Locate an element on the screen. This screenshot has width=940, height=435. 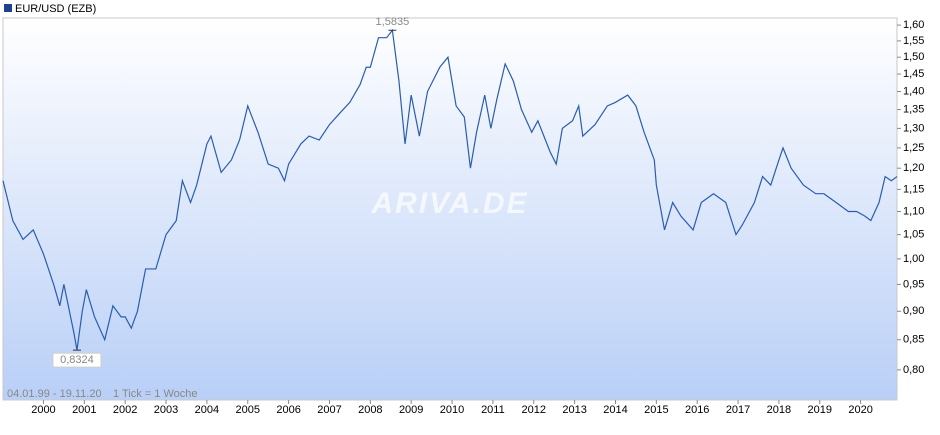
y-tick-label: 1,45 is located at coordinates (913, 74).